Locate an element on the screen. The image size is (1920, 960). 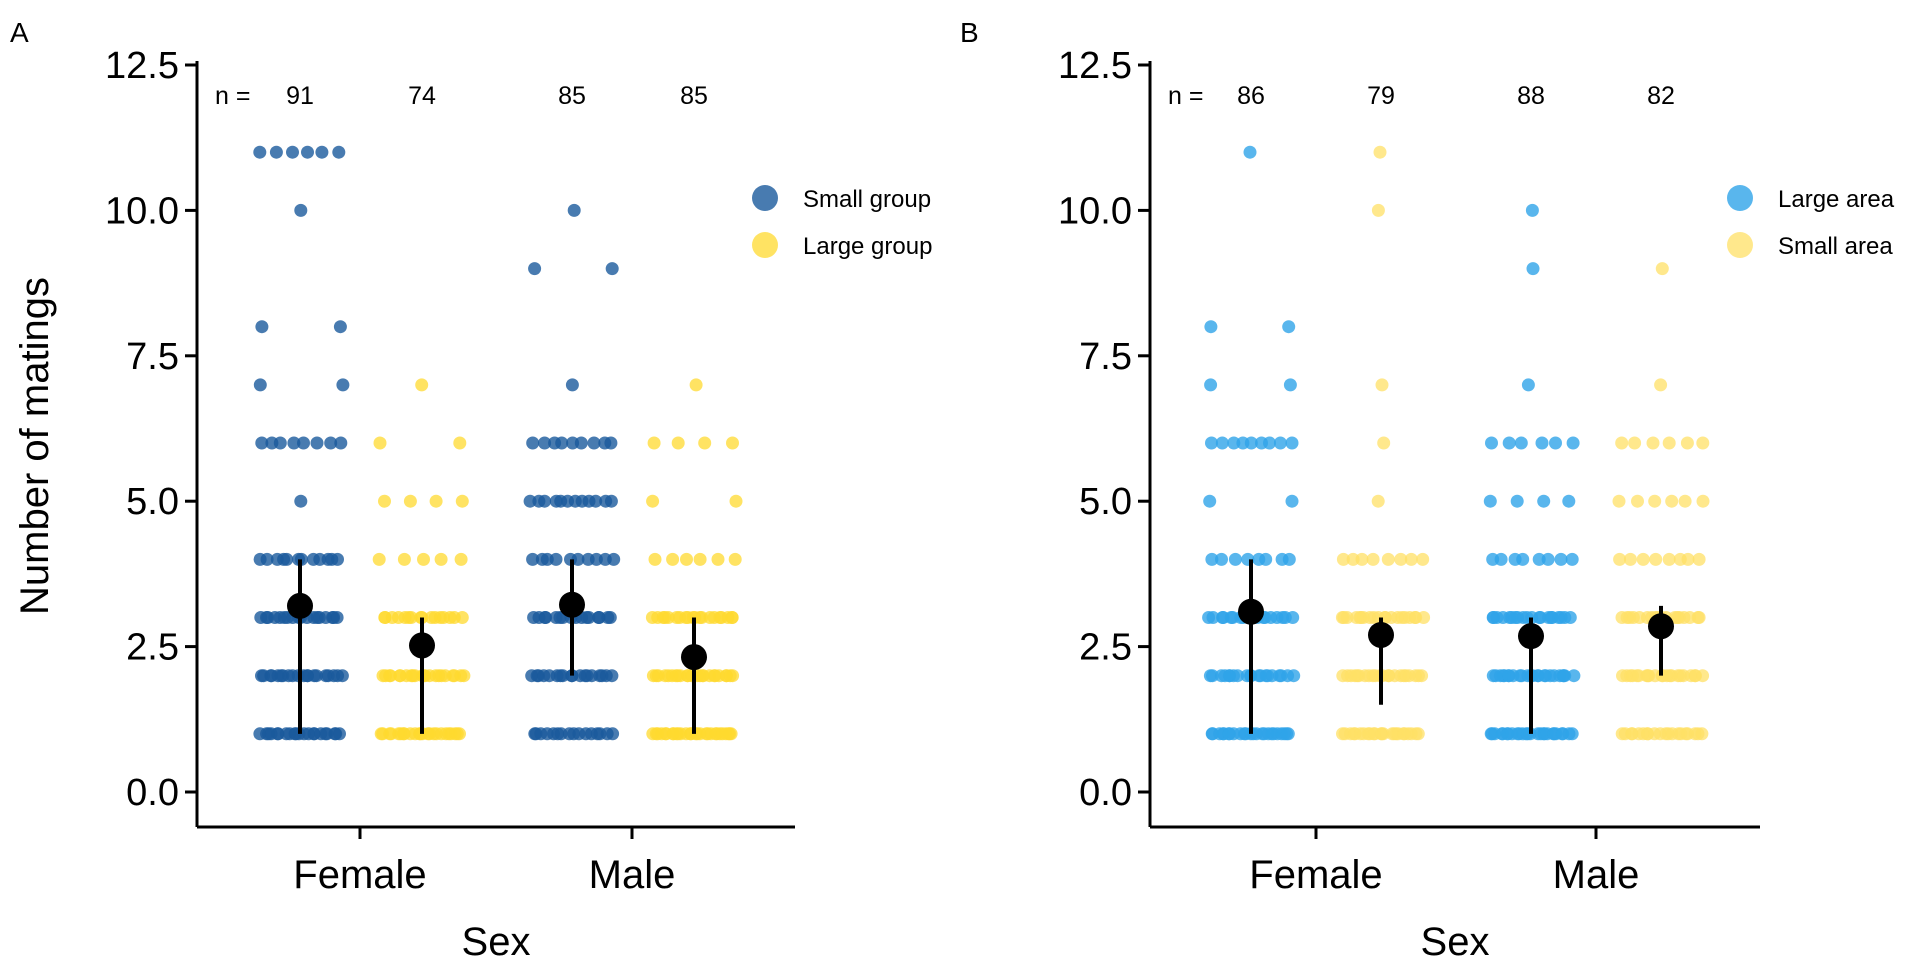
x-tick-label-female: Female is located at coordinates (359, 875).